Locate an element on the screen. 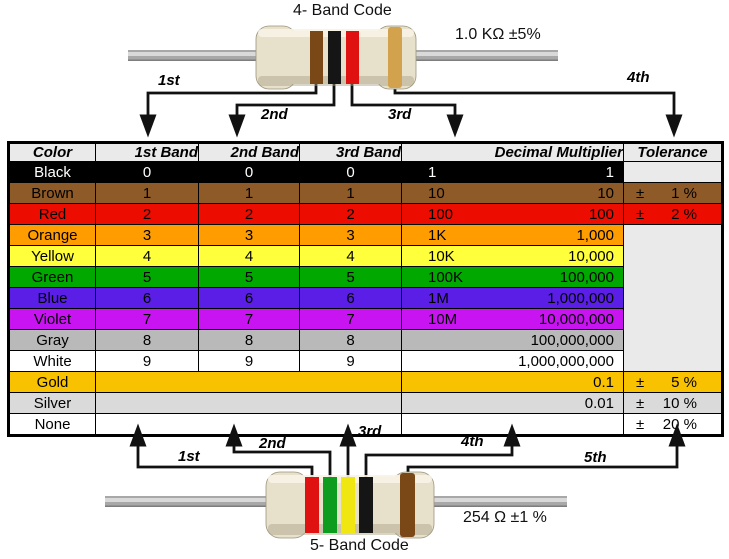 This screenshot has width=729, height=559. arrowhead-down-4th is located at coordinates (674, 126).